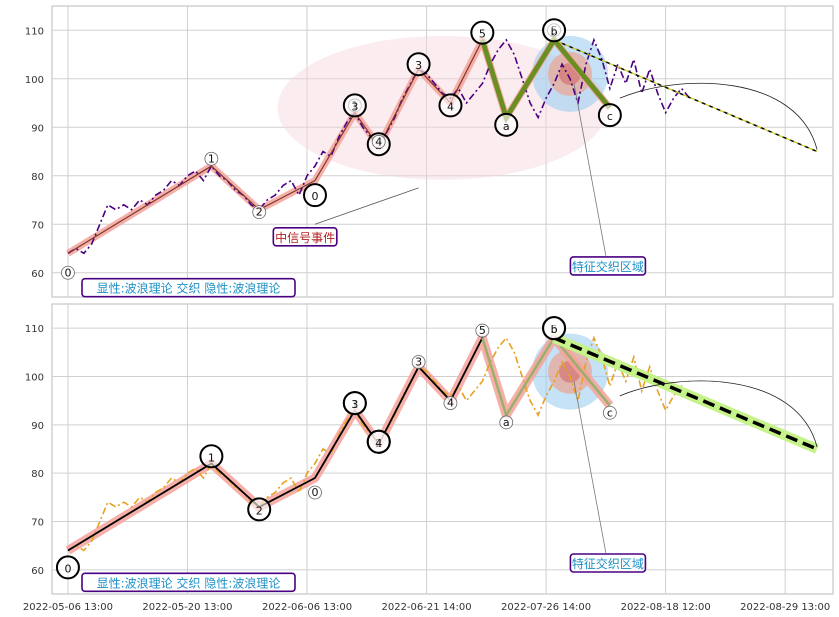 The image size is (839, 617). I want to click on projection-line-accent, so click(685, 95).